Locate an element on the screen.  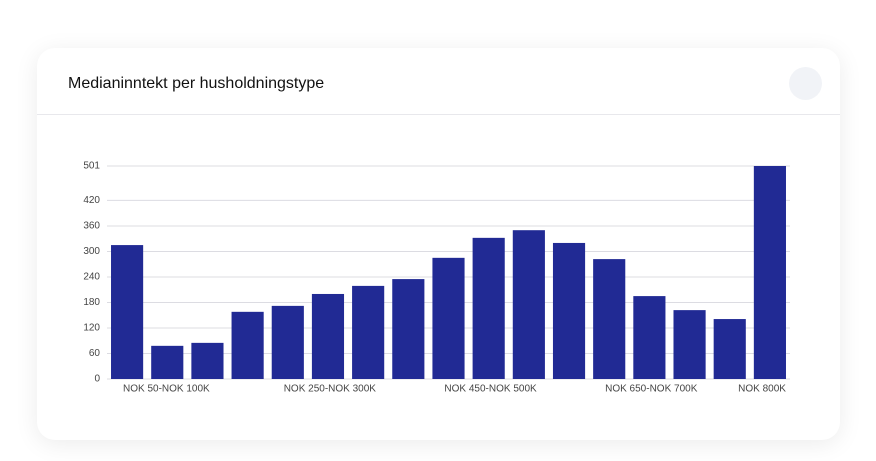
chart-title: Medianinntekt per husholdningstype is located at coordinates (196, 83).